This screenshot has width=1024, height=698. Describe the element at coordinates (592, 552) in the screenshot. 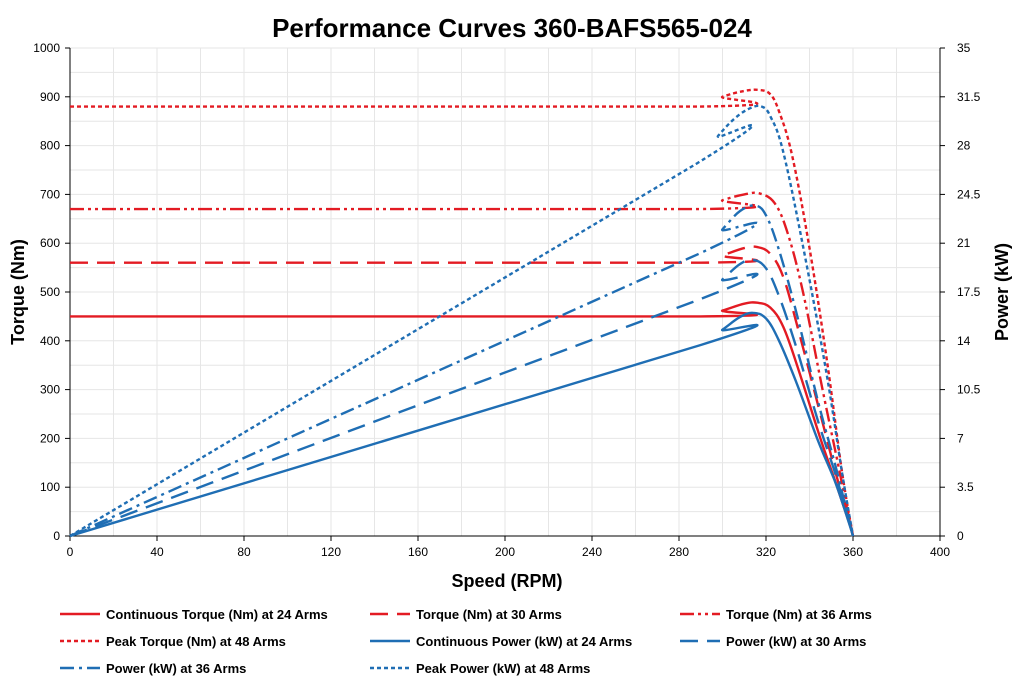

I see `x-tick-label: 240` at that location.